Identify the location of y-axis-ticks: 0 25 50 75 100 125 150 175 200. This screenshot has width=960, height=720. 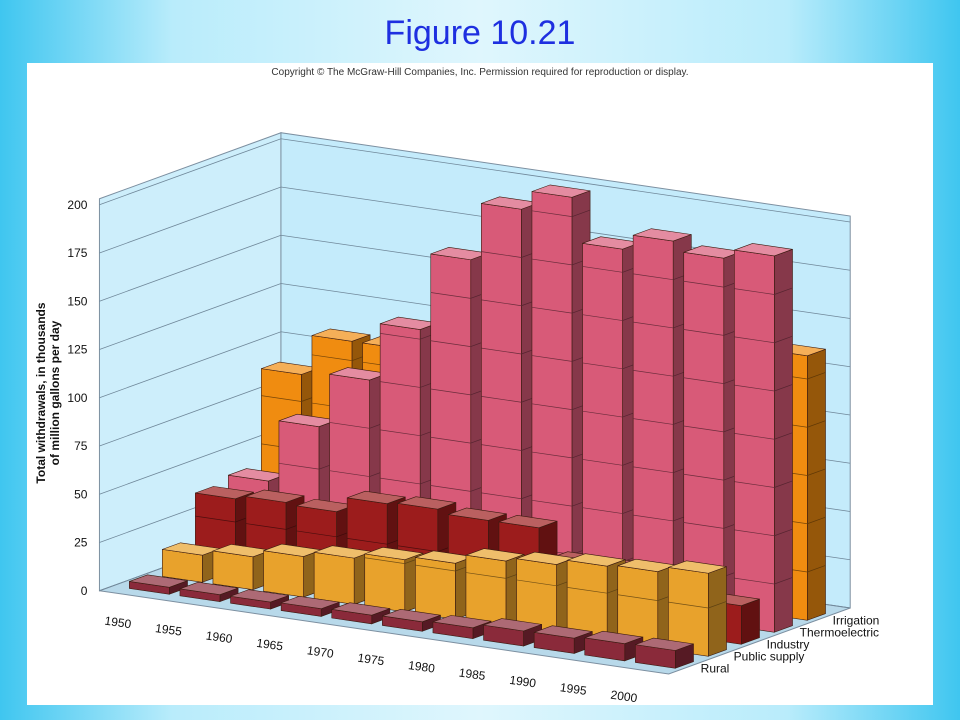
(77, 398).